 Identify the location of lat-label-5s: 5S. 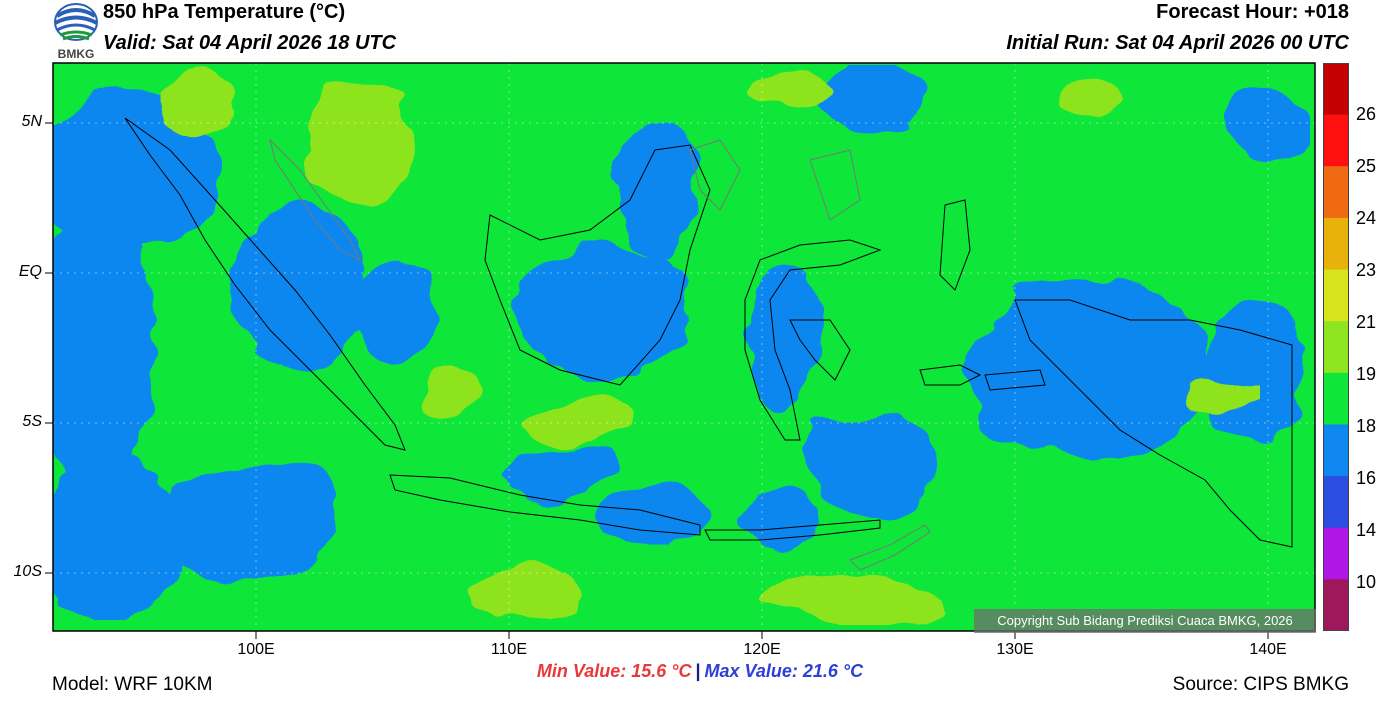
(32, 421).